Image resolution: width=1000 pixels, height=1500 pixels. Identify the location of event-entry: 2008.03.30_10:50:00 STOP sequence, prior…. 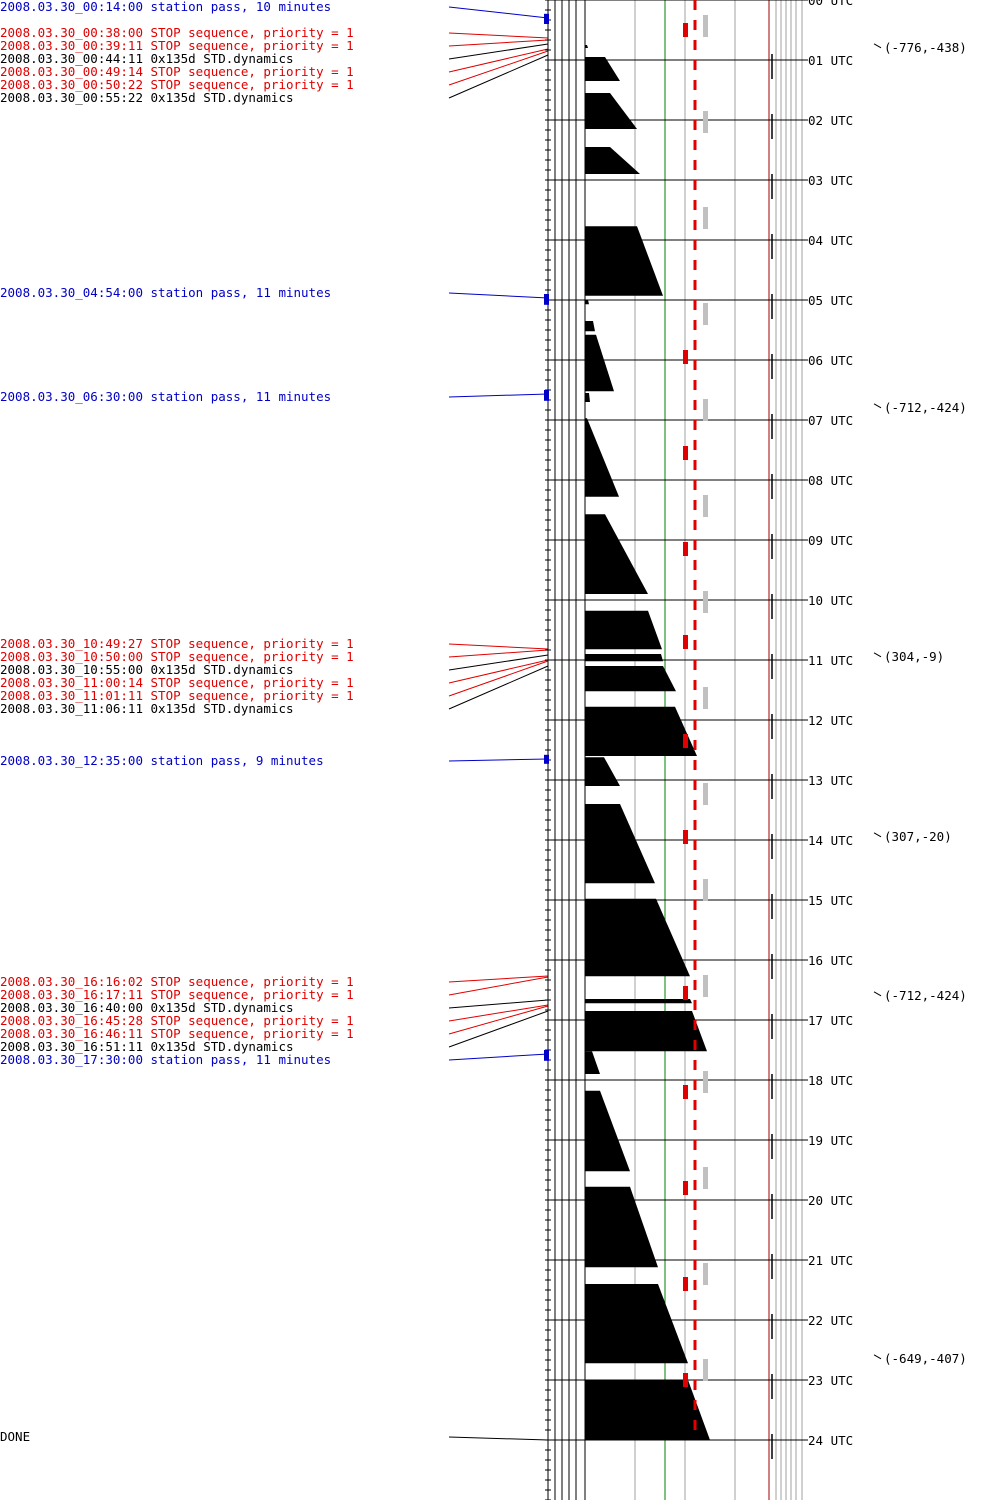
(177, 656).